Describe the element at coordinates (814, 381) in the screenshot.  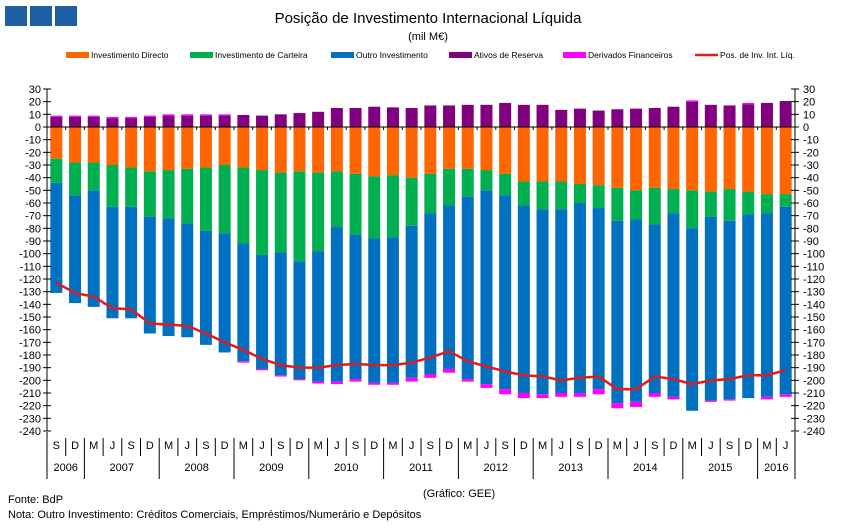
I see `y-tick-label-right: -200` at that location.